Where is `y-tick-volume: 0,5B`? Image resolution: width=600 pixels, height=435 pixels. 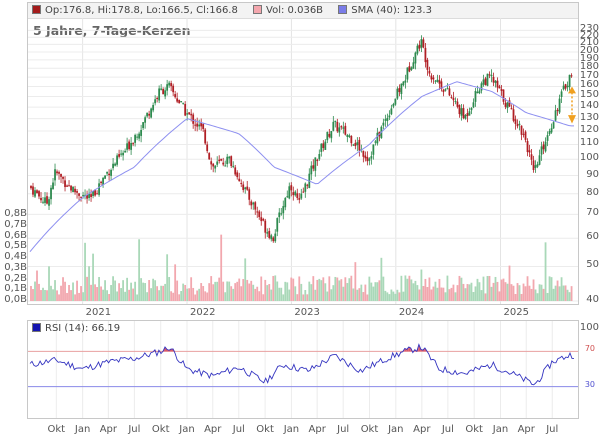 y-tick-volume: 0,5B is located at coordinates (15, 246).